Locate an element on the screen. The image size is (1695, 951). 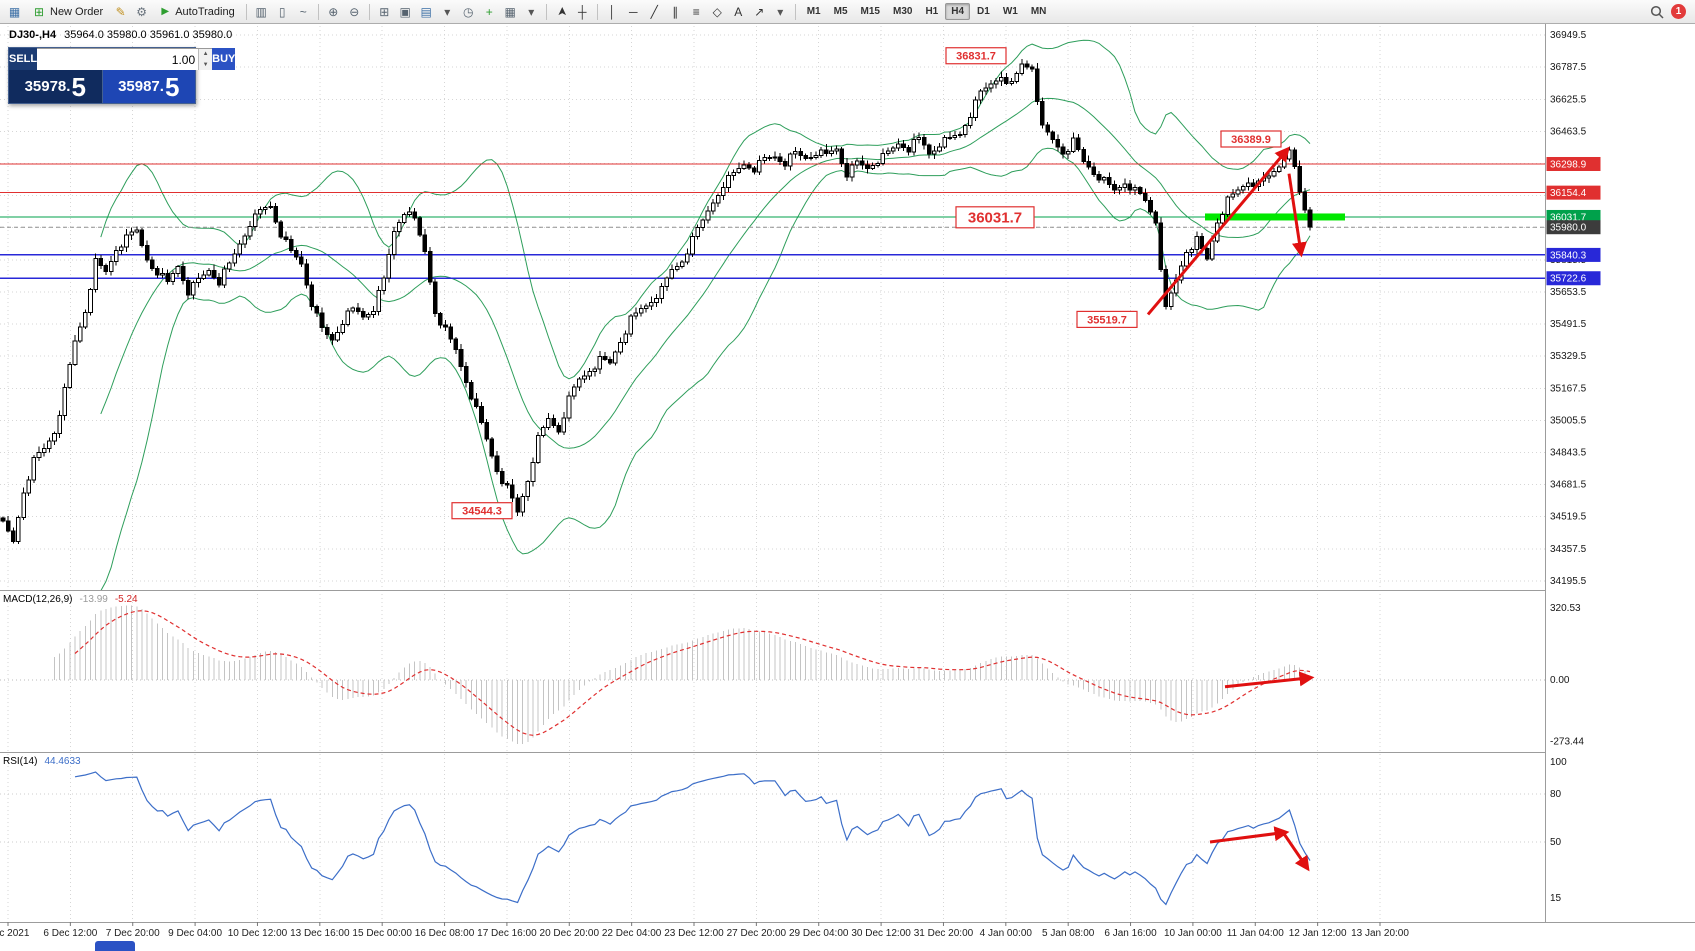
svg-text: 7 Dec 20:00 is located at coordinates (133, 933).